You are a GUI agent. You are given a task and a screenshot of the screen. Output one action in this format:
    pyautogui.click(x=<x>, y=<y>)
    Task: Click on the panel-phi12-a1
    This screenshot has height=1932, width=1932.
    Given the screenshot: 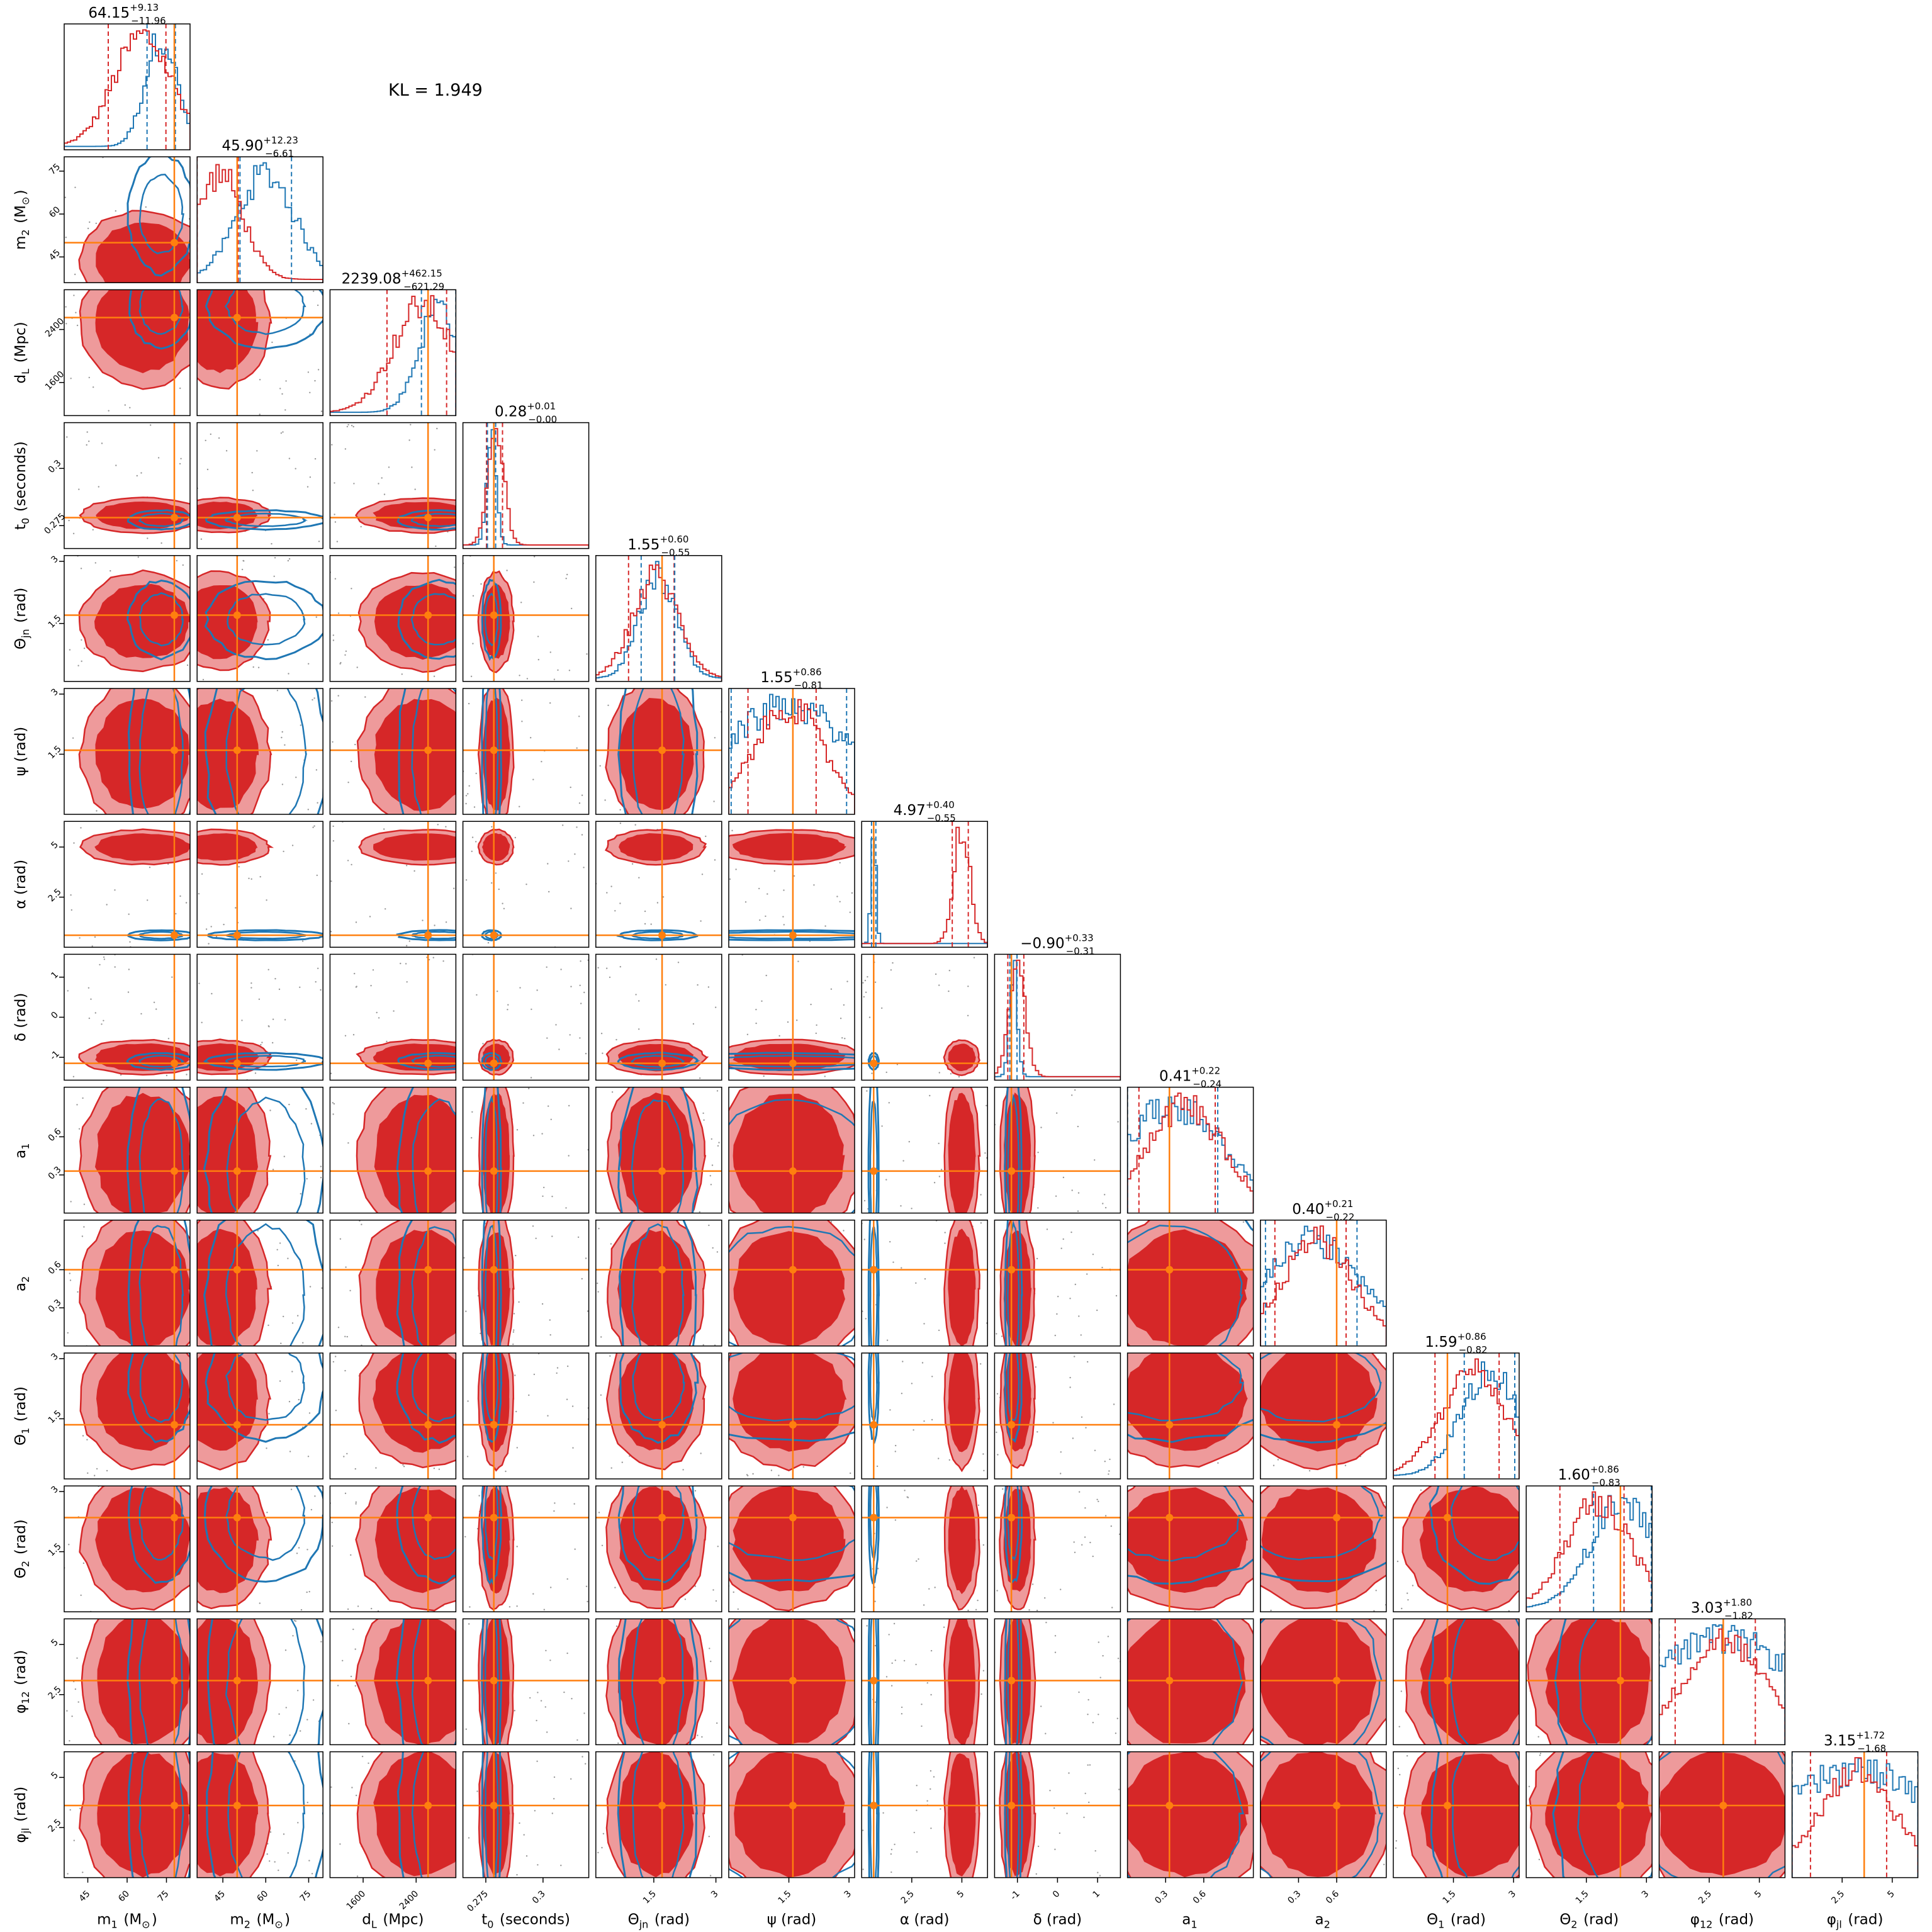 What is the action you would take?
    pyautogui.click(x=1190, y=1682)
    